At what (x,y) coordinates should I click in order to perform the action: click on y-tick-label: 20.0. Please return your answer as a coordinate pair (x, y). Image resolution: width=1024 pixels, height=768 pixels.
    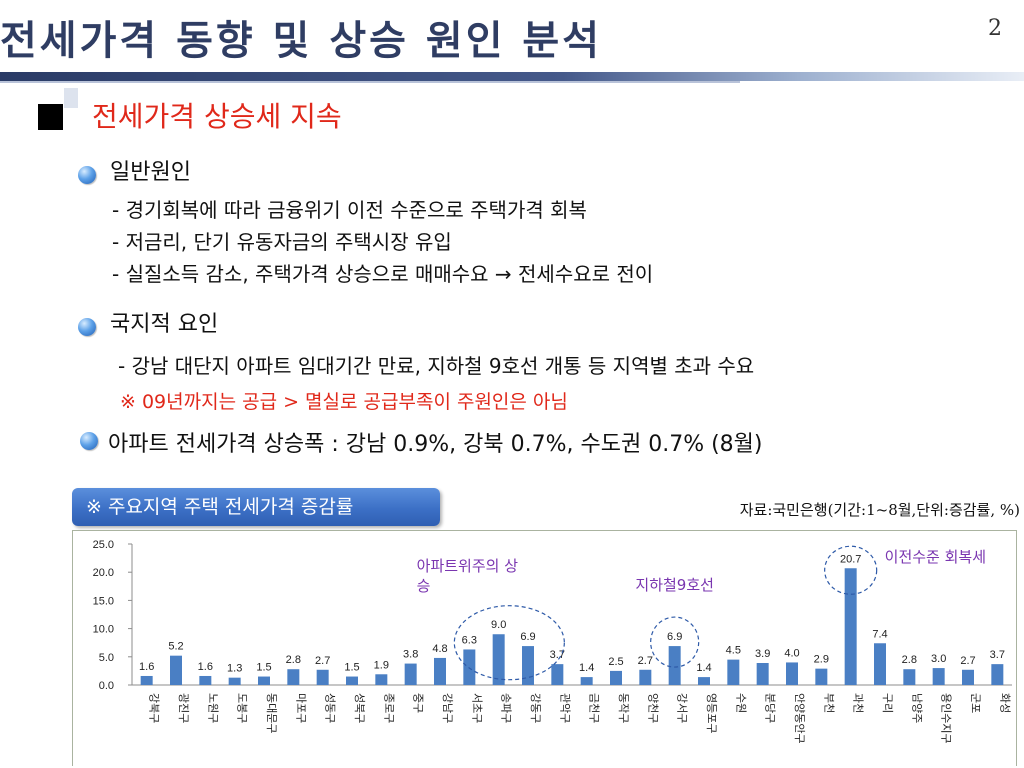
    Looking at the image, I should click on (103, 573).